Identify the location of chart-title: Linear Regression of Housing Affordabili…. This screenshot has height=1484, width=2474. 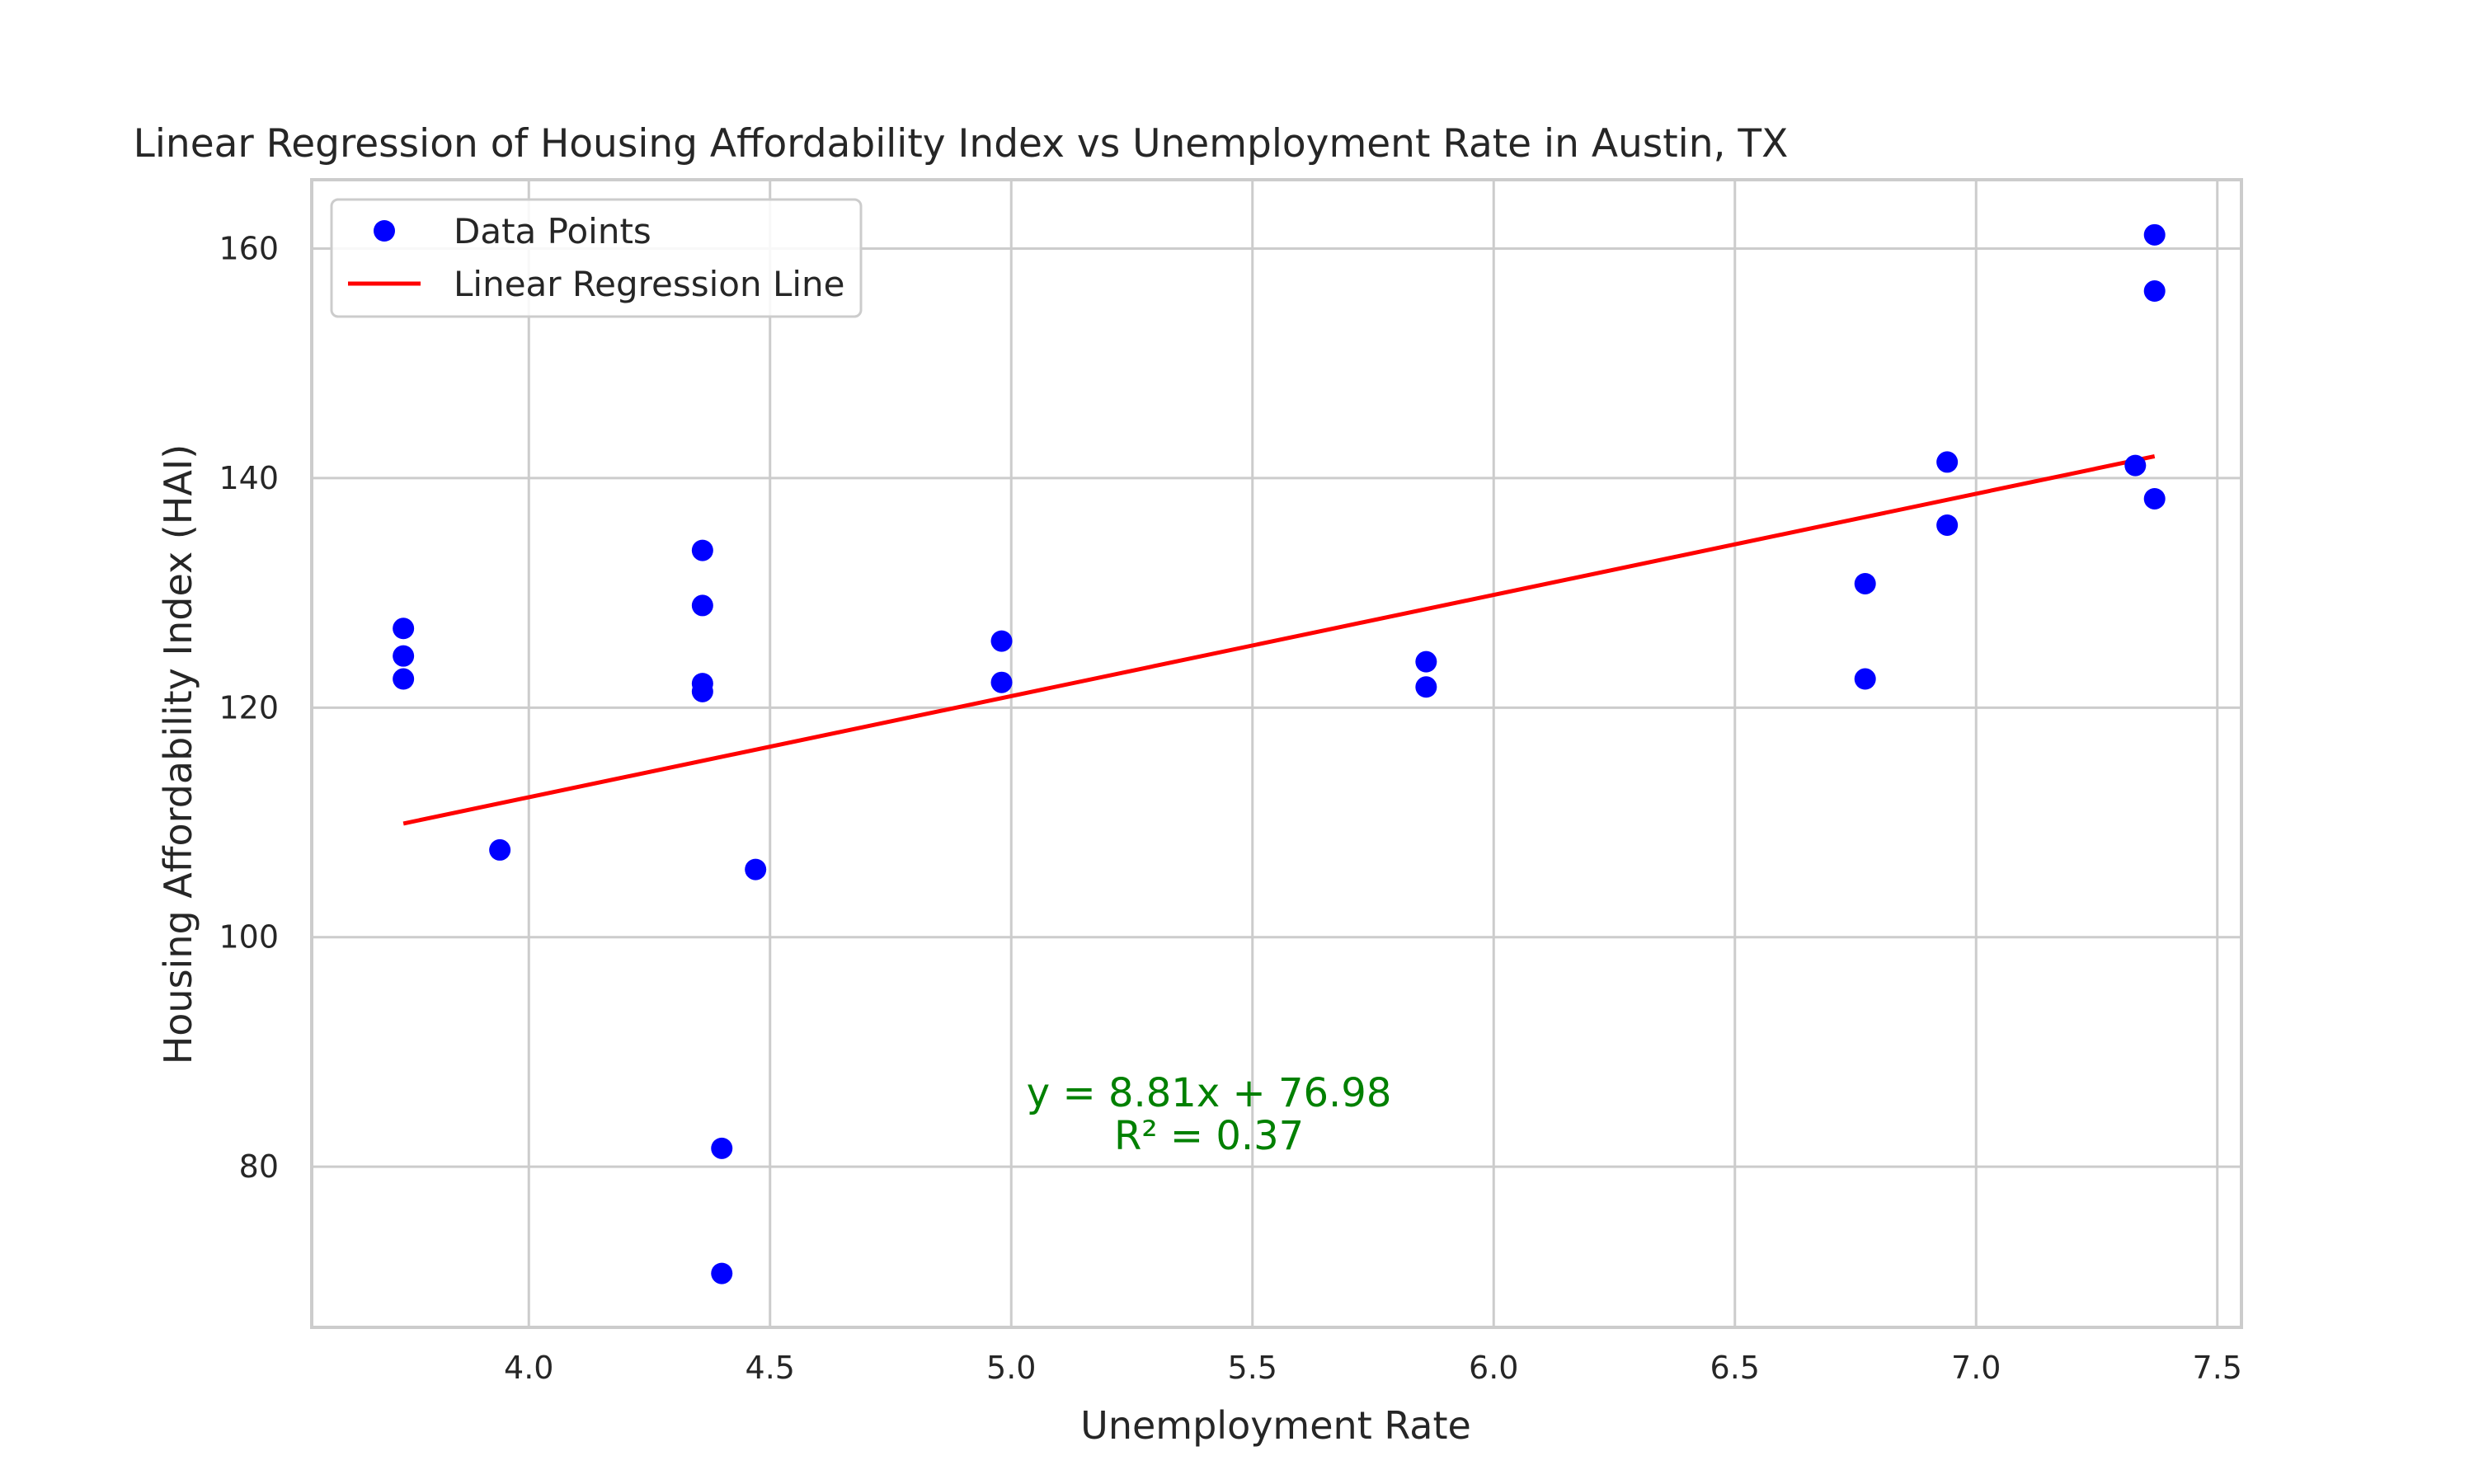
(961, 144).